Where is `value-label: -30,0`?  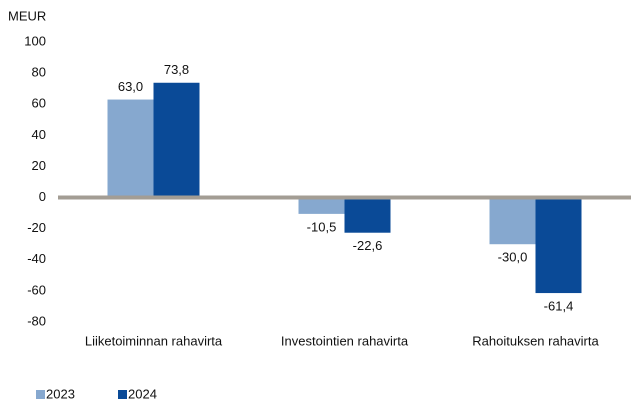 value-label: -30,0 is located at coordinates (513, 257).